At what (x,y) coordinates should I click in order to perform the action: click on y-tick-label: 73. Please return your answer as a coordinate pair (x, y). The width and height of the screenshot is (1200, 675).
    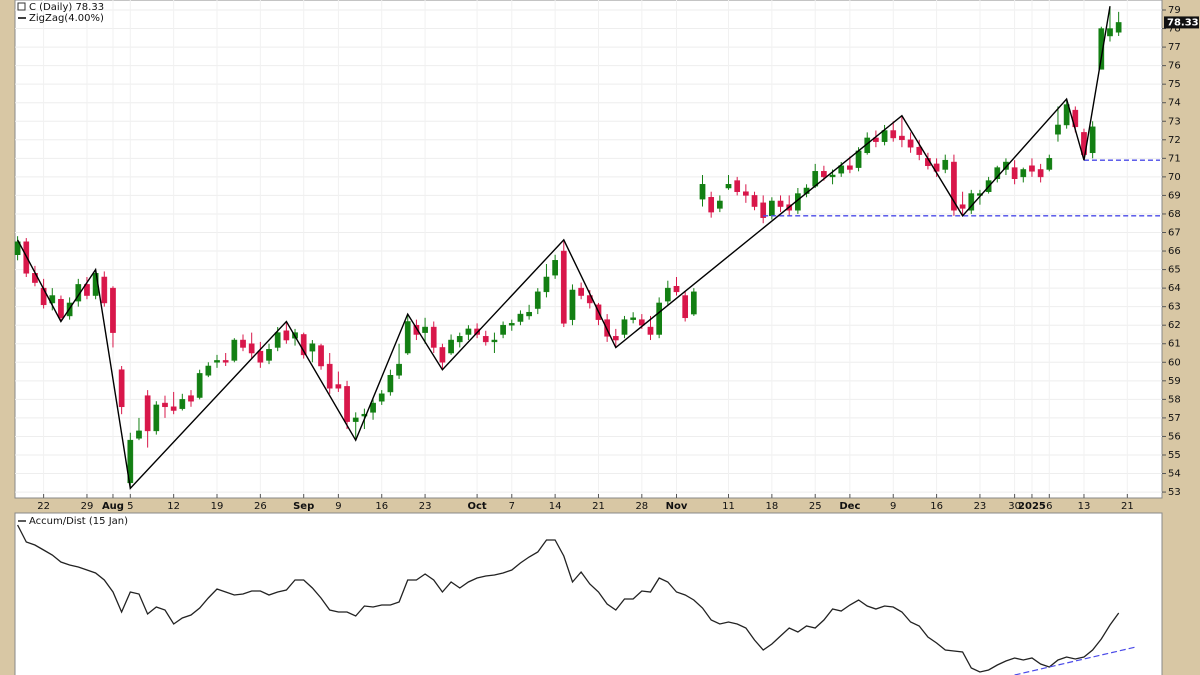
    Looking at the image, I should click on (1174, 121).